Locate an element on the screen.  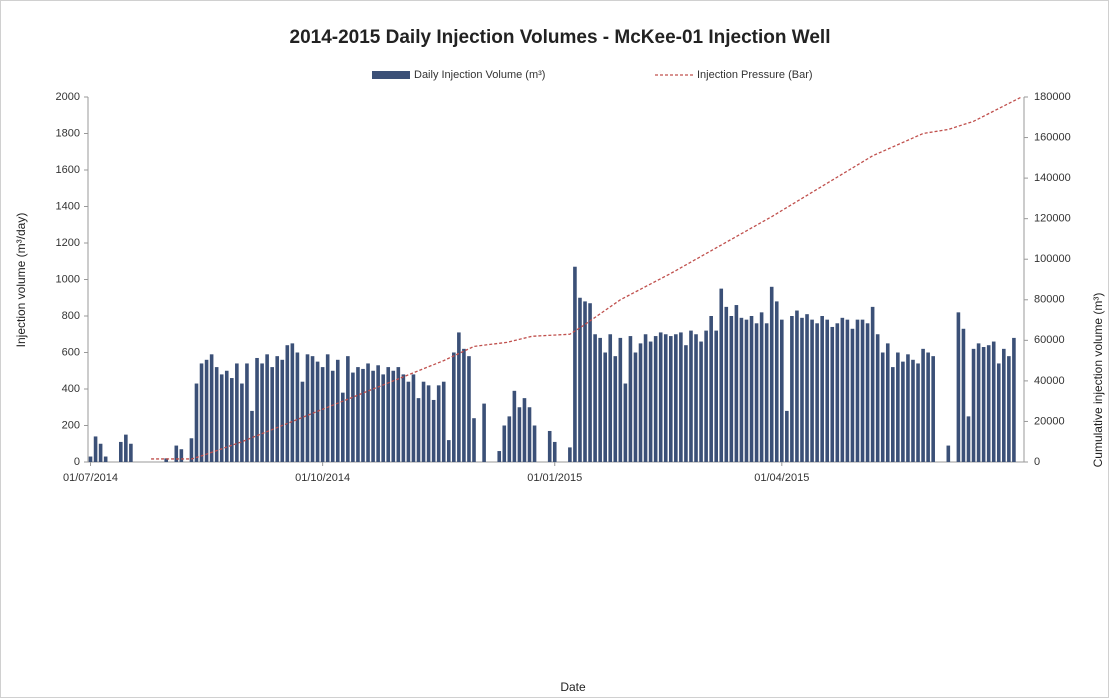
y2-tick-label: 120000 is located at coordinates (1052, 219).